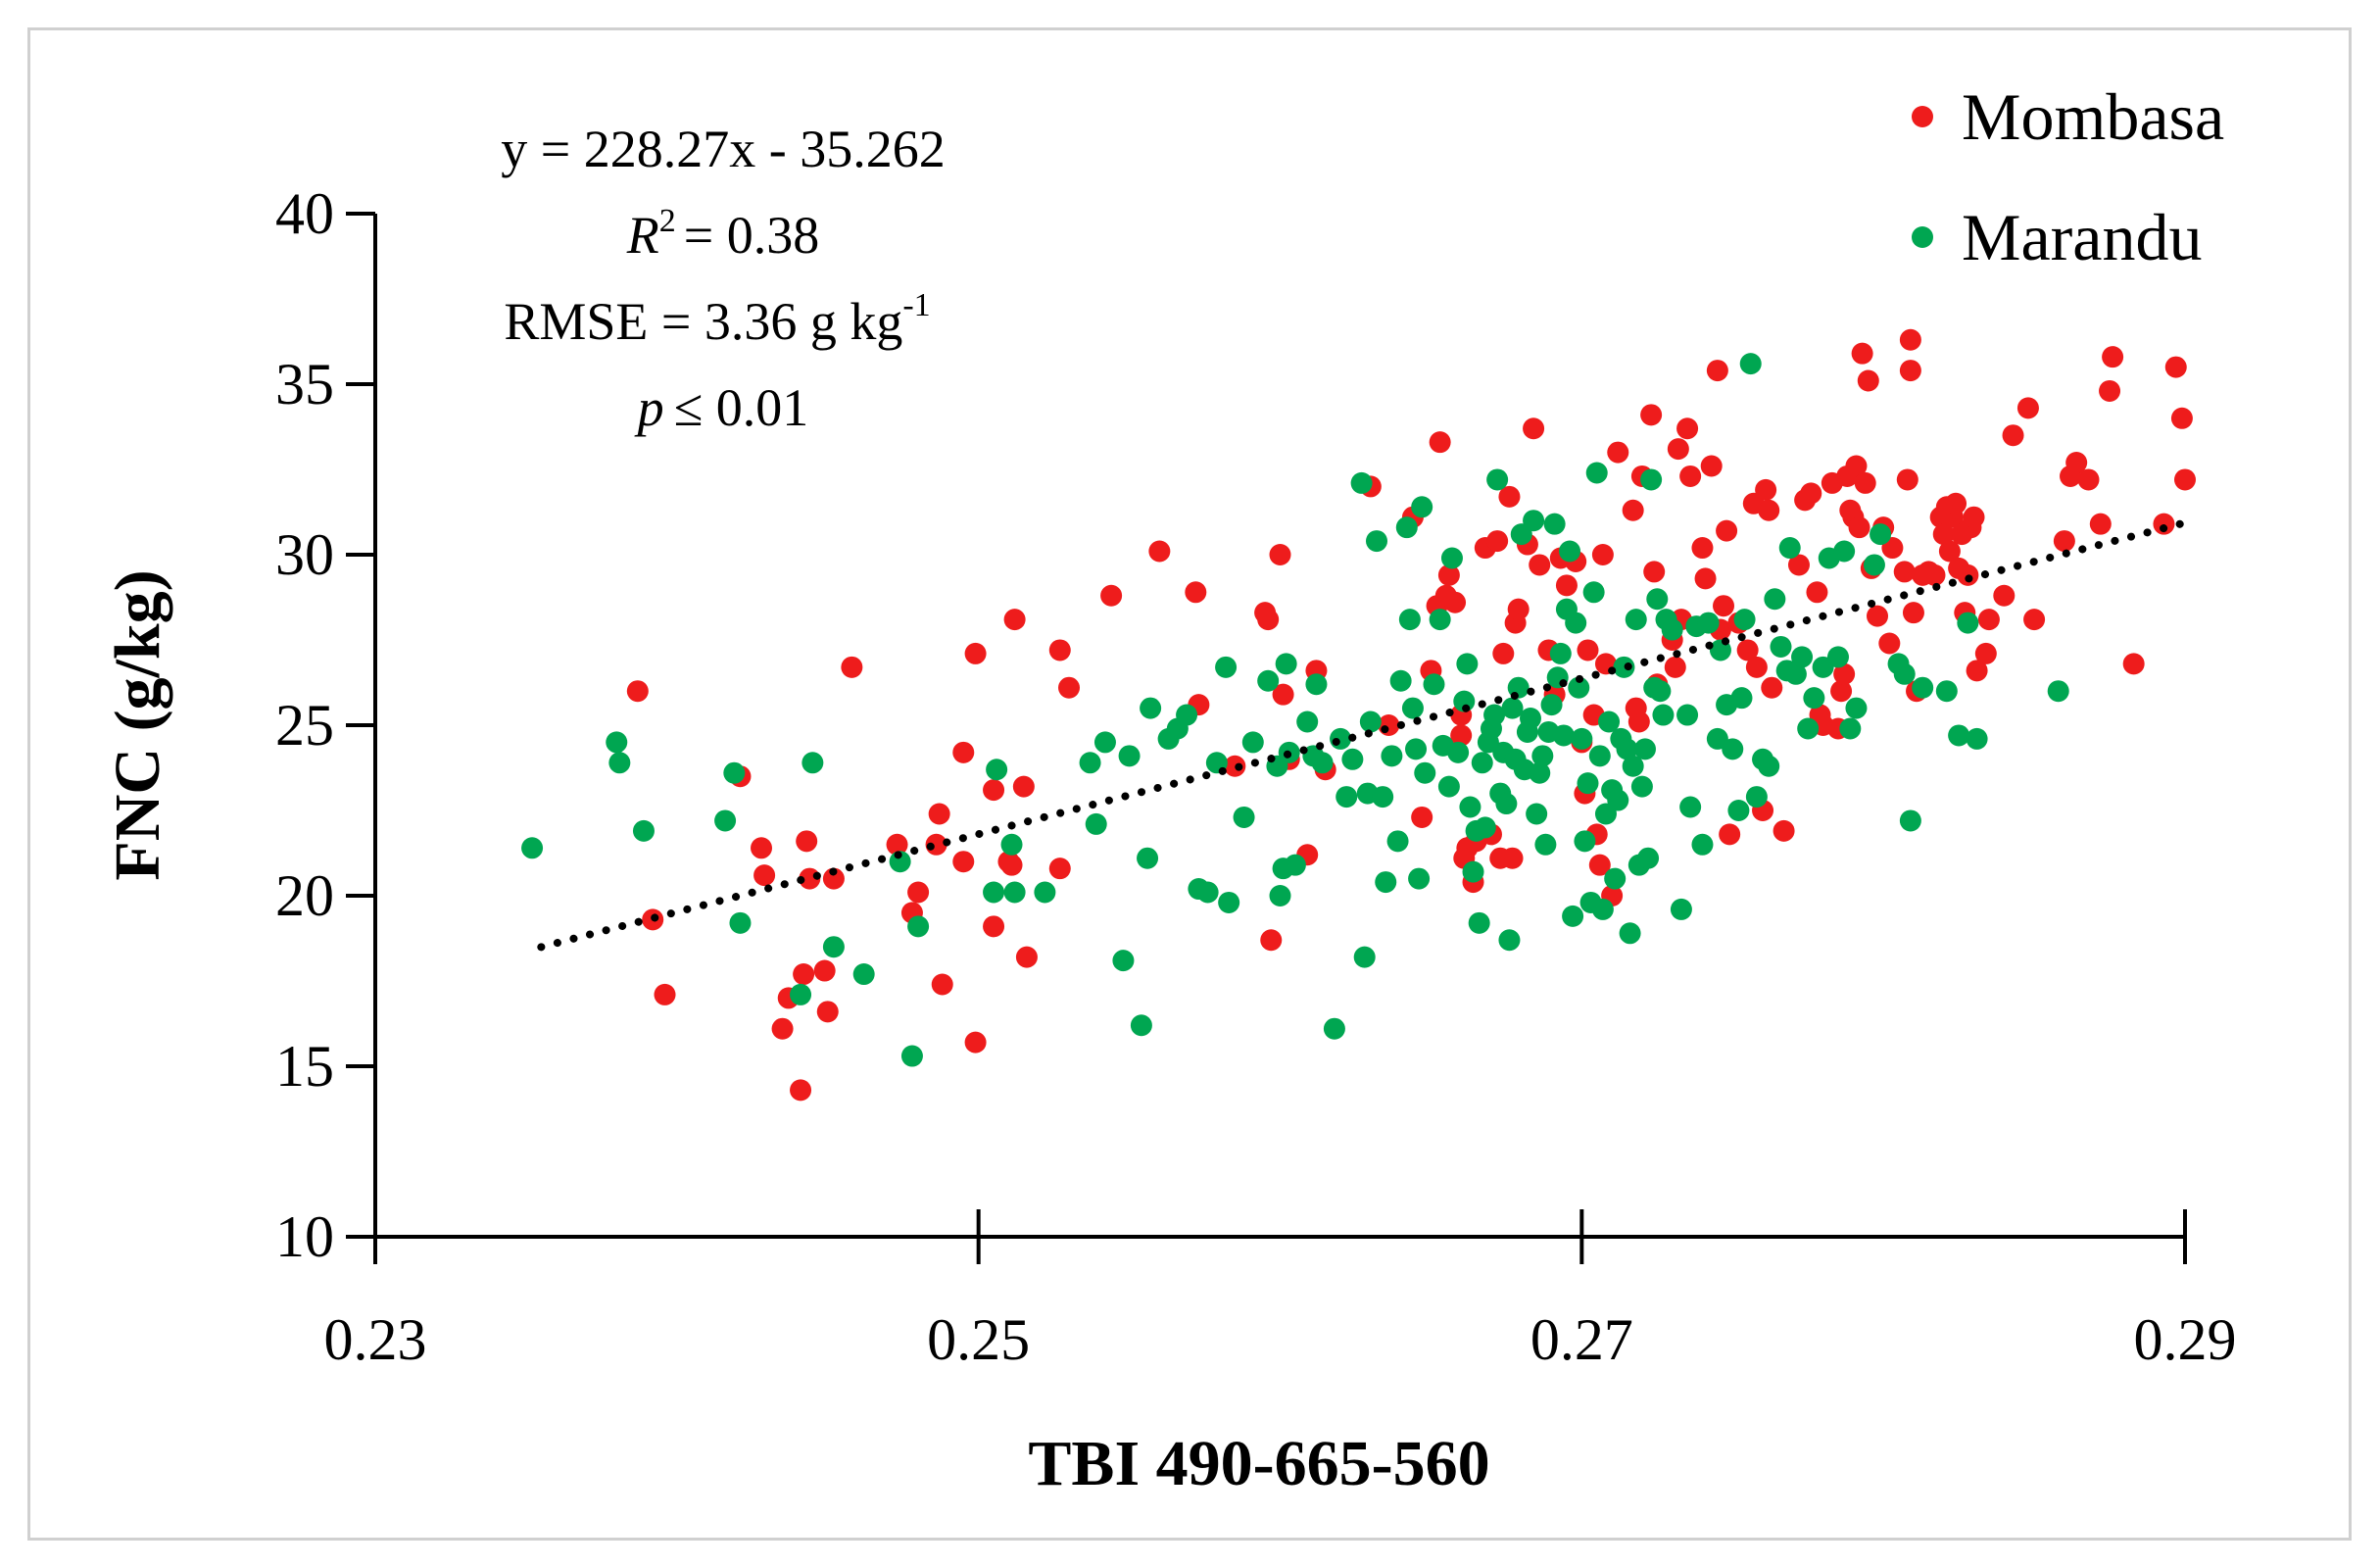 This screenshot has width=2380, height=1568. What do you see at coordinates (304, 384) in the screenshot?
I see `y-tick-label: 35` at bounding box center [304, 384].